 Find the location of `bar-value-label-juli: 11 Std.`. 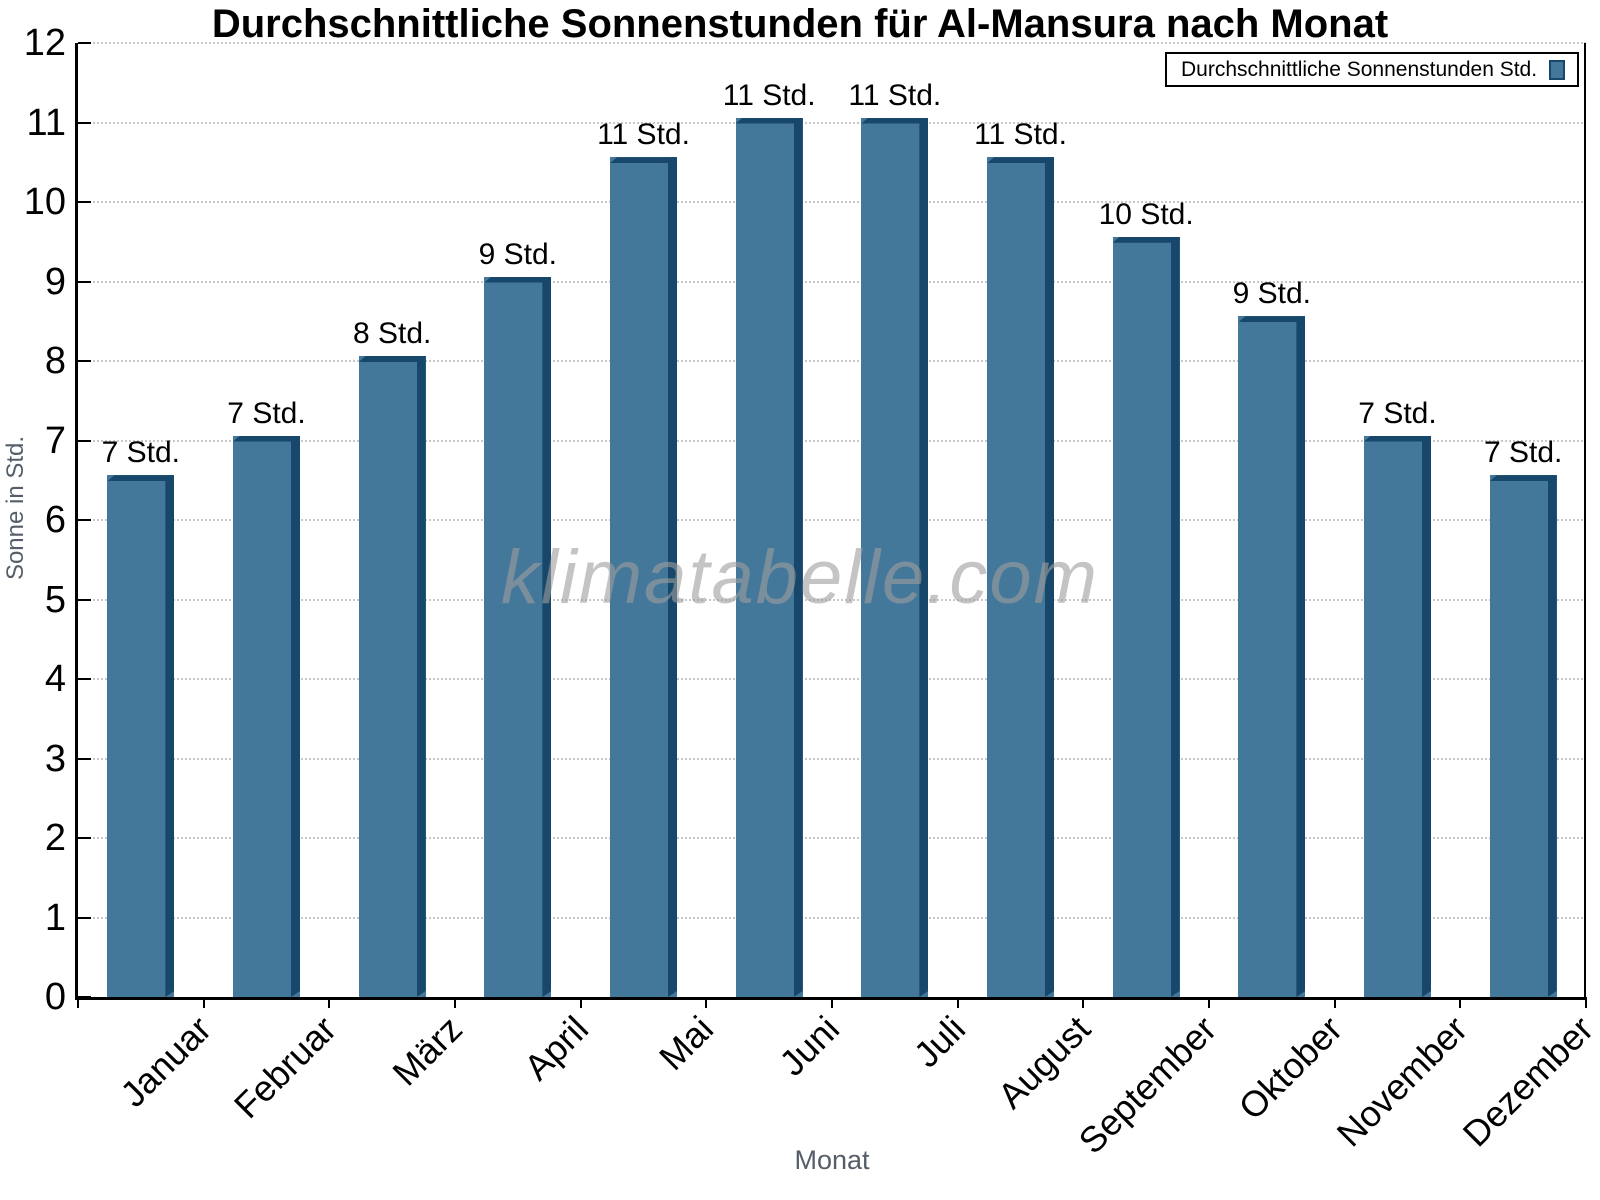

bar-value-label-juli: 11 Std. is located at coordinates (895, 95).